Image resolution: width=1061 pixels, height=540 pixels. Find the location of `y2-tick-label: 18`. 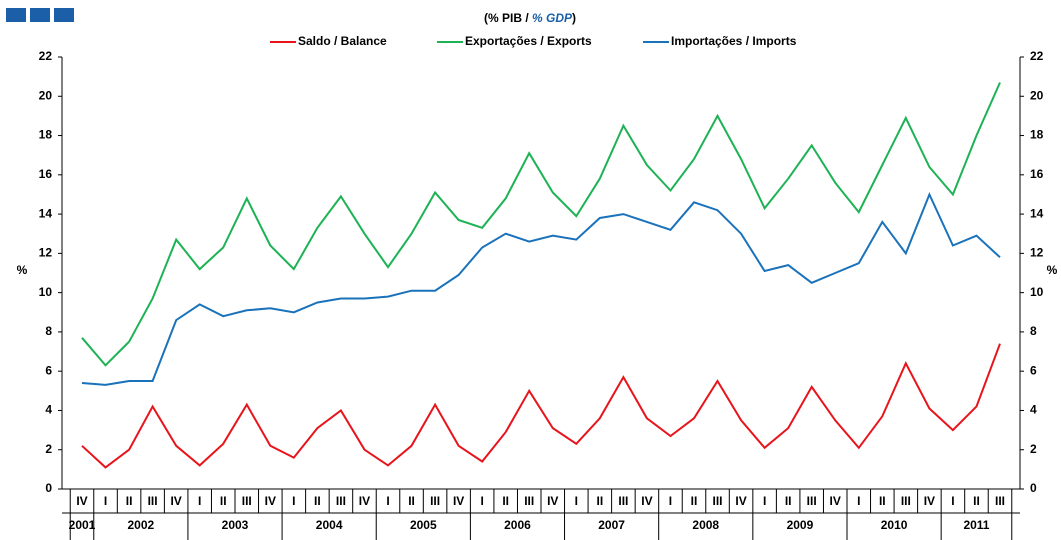

y2-tick-label: 18 is located at coordinates (1037, 135).